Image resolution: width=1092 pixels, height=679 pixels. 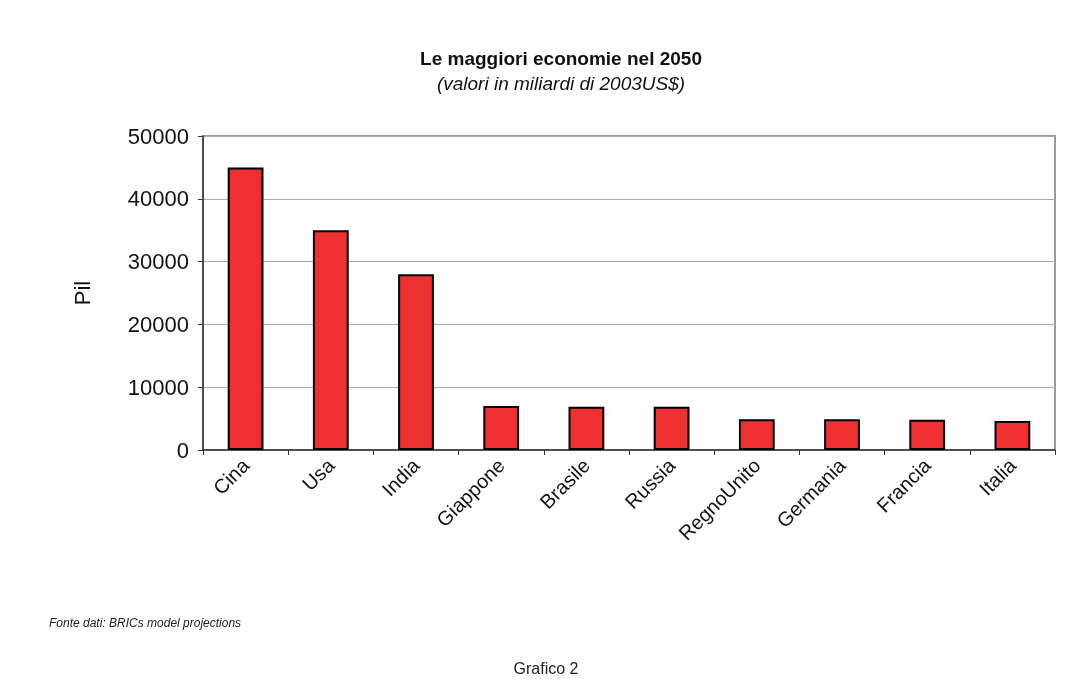 I want to click on y-tick-label: 10000, so click(x=158, y=387).